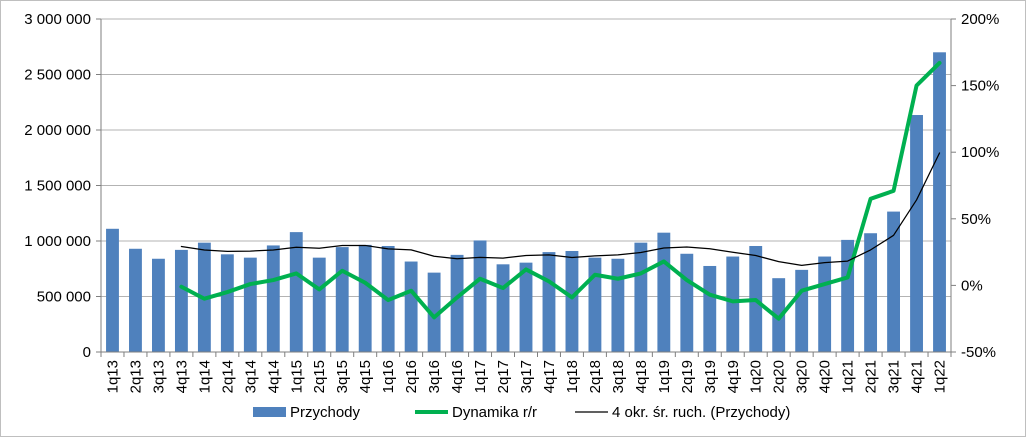 This screenshot has width=1026, height=437. Describe the element at coordinates (296, 292) in the screenshot. I see `bar-1q15` at that location.